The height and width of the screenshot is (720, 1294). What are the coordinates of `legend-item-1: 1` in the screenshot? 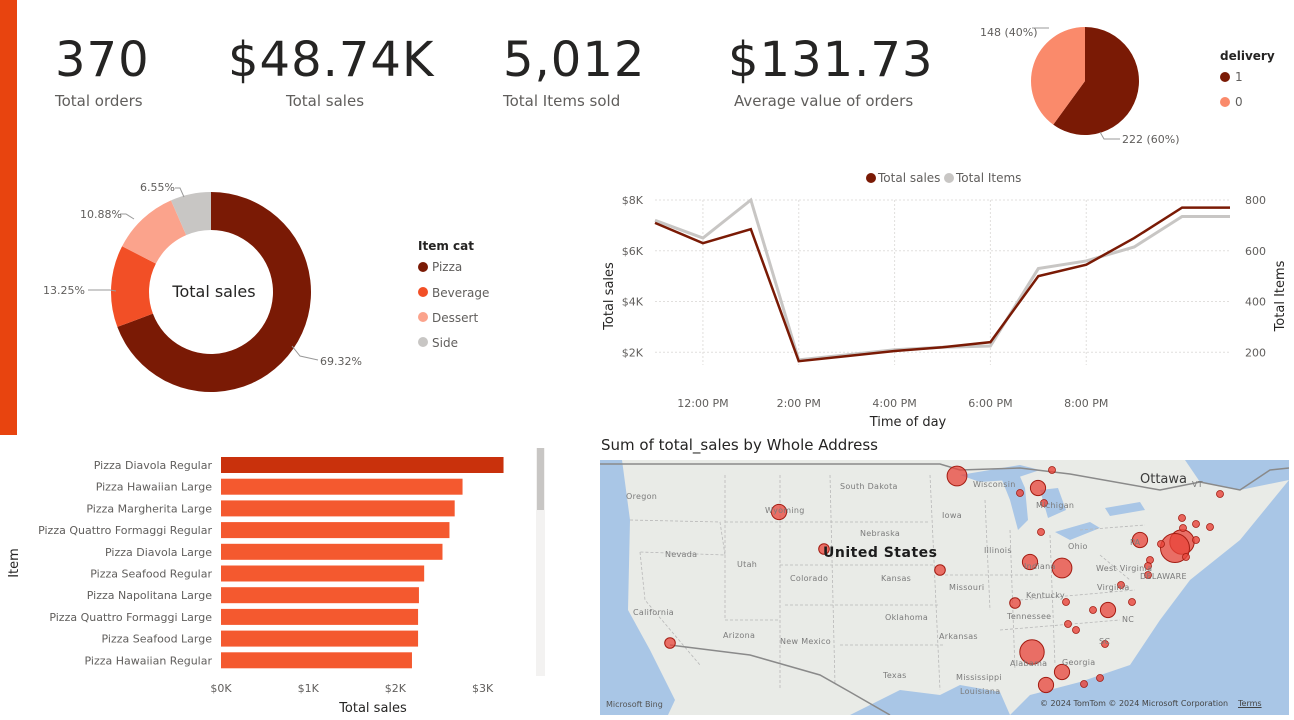 It's located at (1231, 77).